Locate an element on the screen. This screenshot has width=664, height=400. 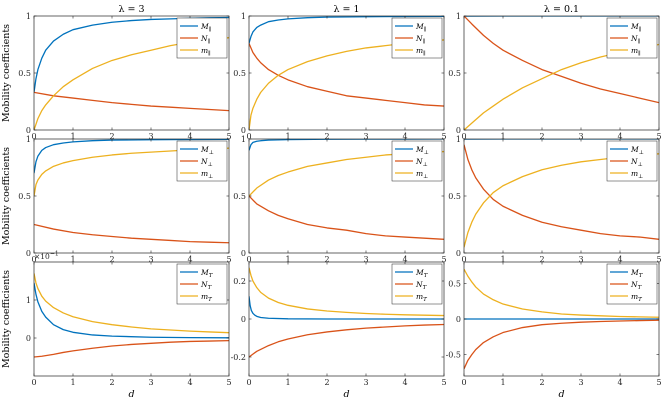
subplot-title: λ = 3 is located at coordinates (131, 9).